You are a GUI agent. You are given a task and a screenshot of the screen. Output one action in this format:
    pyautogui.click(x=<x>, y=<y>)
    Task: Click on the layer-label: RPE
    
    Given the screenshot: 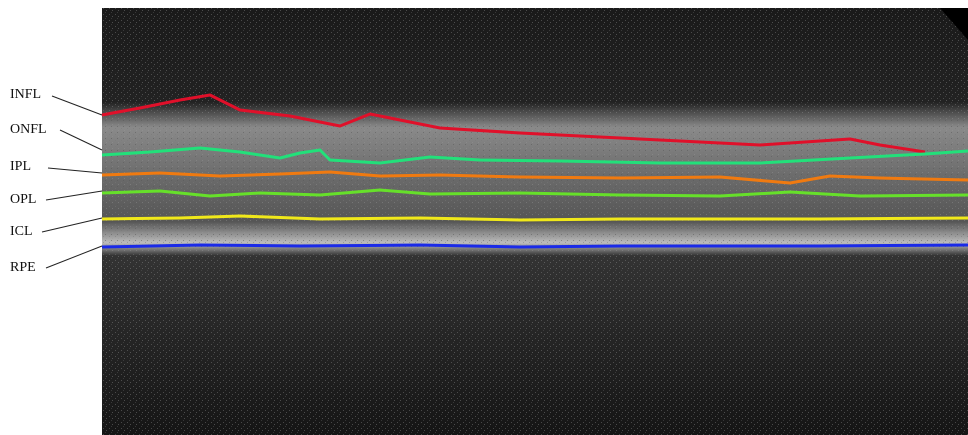 What is the action you would take?
    pyautogui.click(x=23, y=267)
    